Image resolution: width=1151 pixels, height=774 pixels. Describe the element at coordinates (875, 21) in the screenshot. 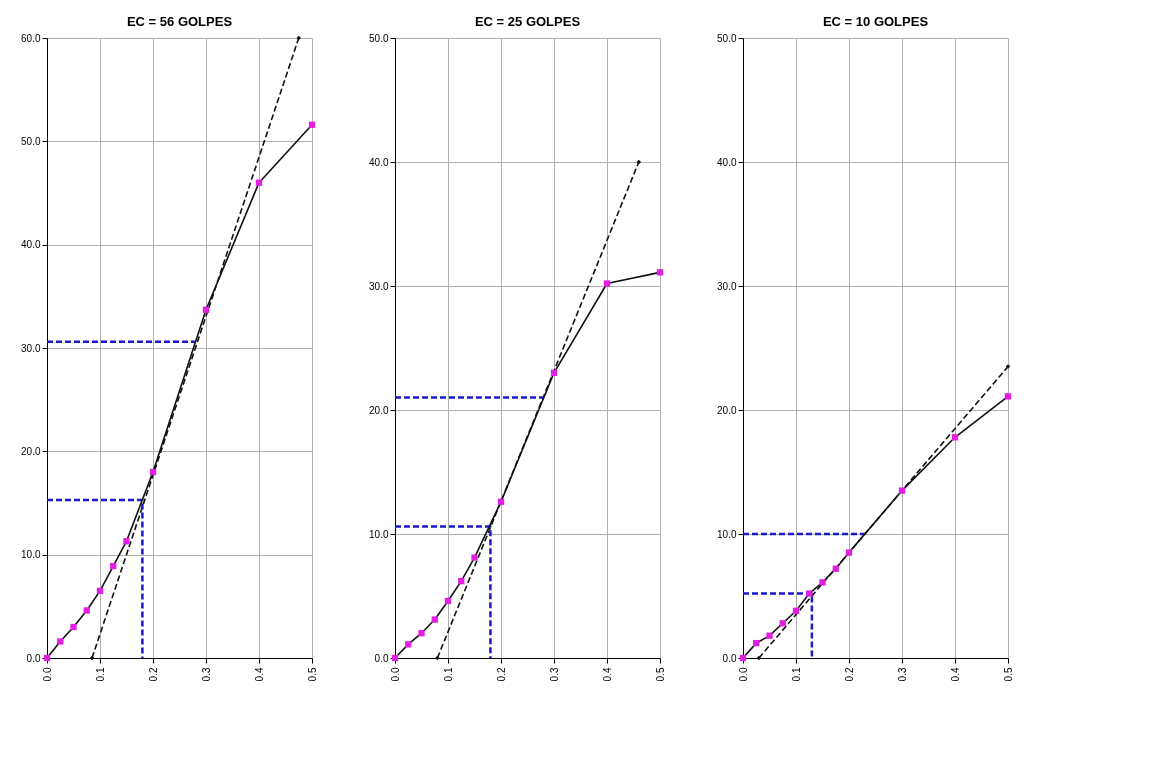

I see `chart-title: EC = 10 GOLPES` at that location.